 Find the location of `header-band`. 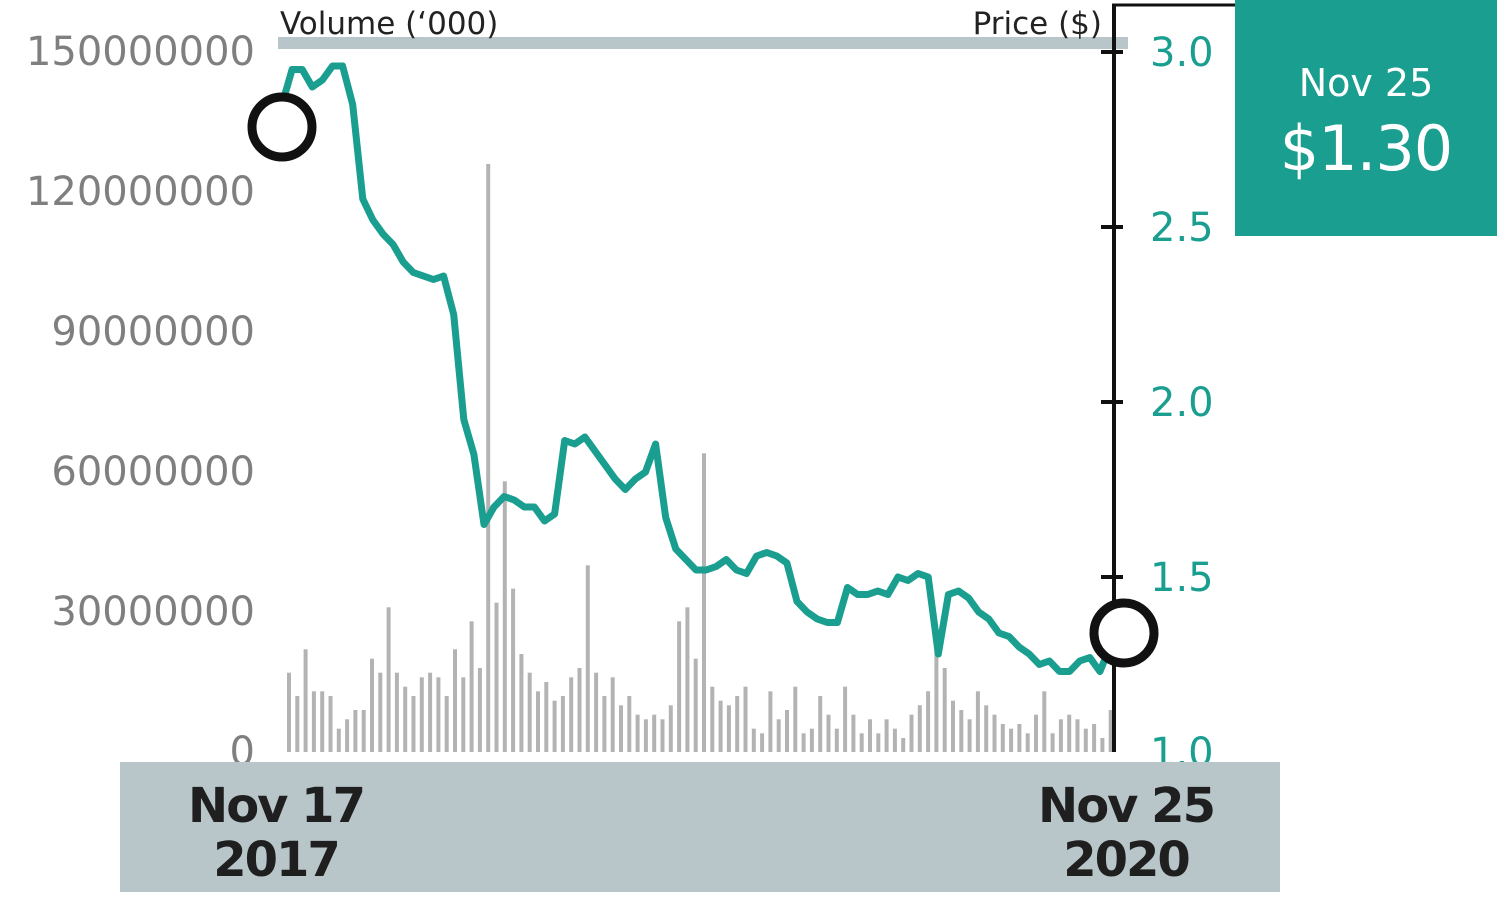

header-band is located at coordinates (703, 43).